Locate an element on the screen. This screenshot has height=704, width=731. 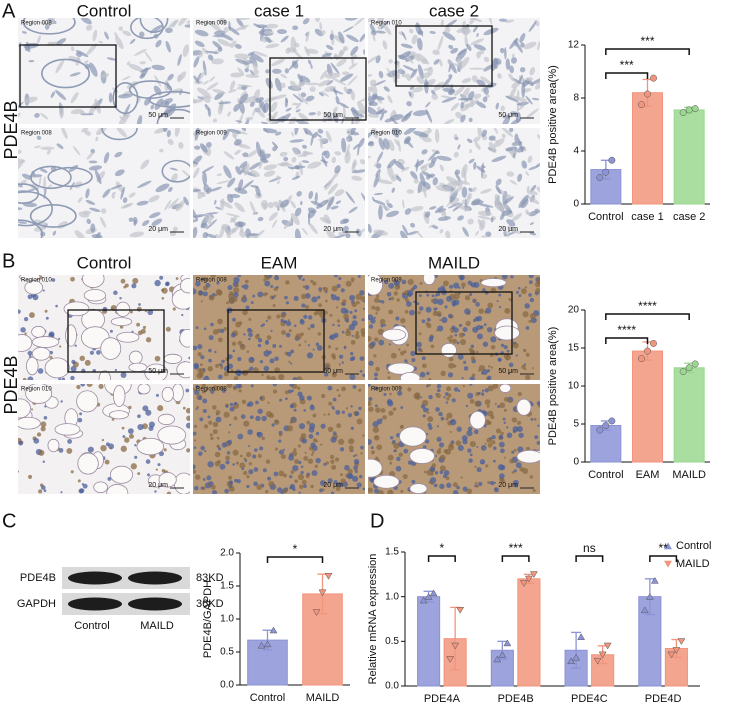
bar is located at coordinates (647, 148).